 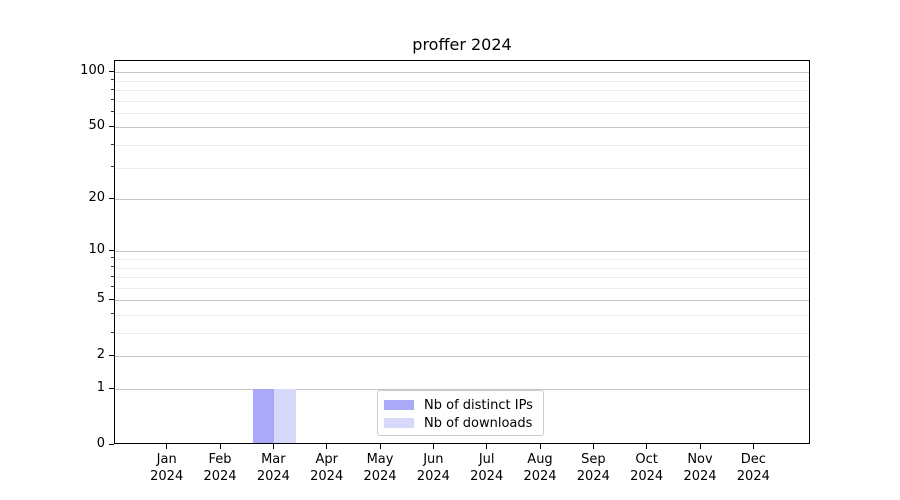 What do you see at coordinates (166, 459) in the screenshot?
I see `x-tick-label-line: Jan` at bounding box center [166, 459].